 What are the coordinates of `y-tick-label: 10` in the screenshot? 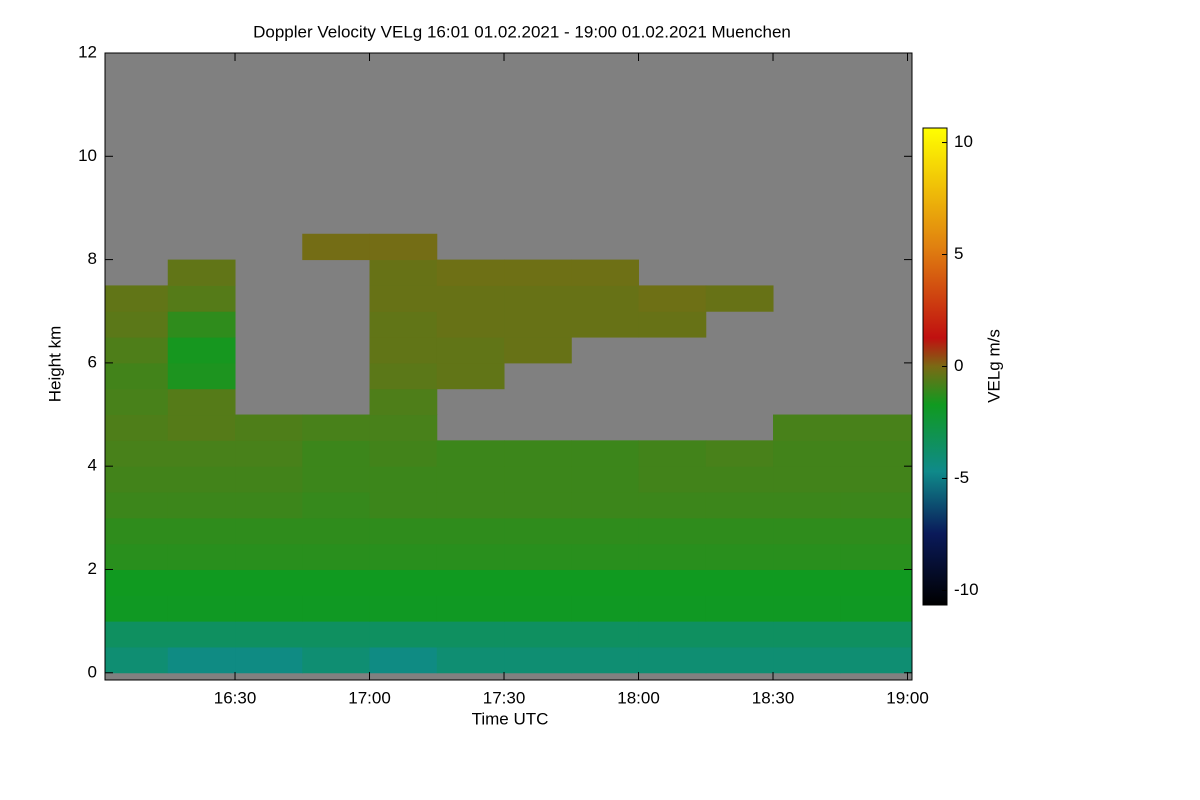 It's located at (87, 155).